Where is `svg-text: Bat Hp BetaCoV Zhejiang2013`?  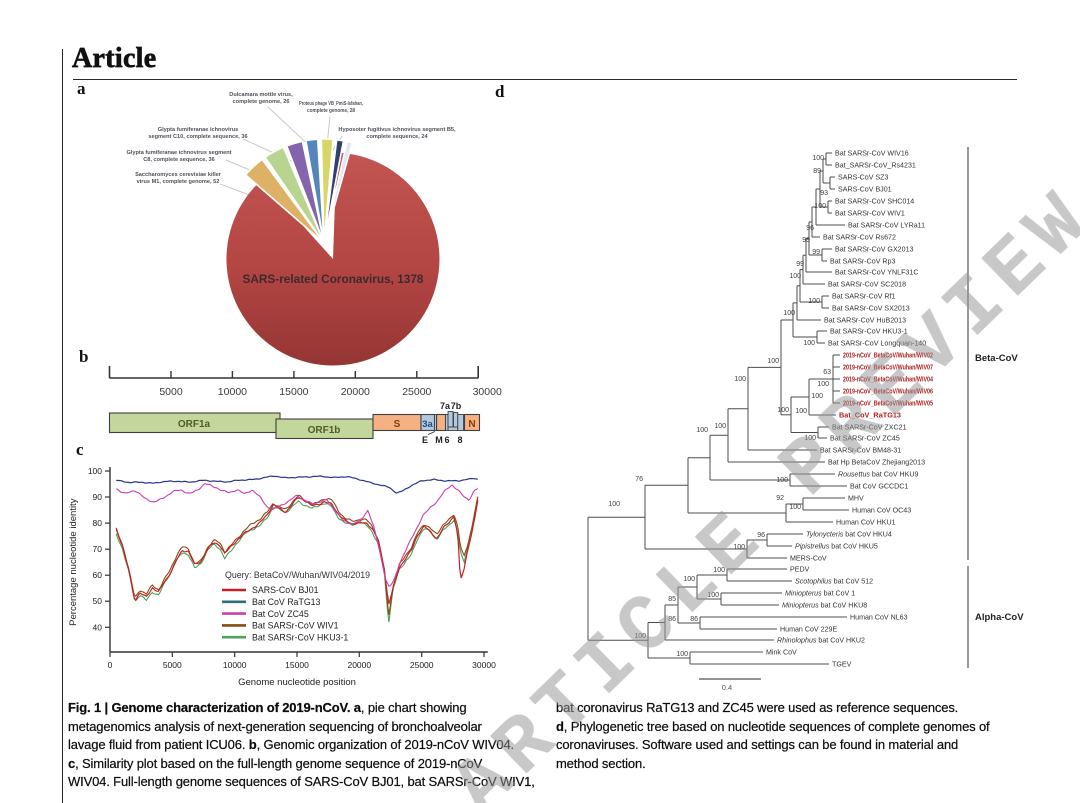 svg-text: Bat Hp BetaCoV Zhejiang2013 is located at coordinates (876, 463).